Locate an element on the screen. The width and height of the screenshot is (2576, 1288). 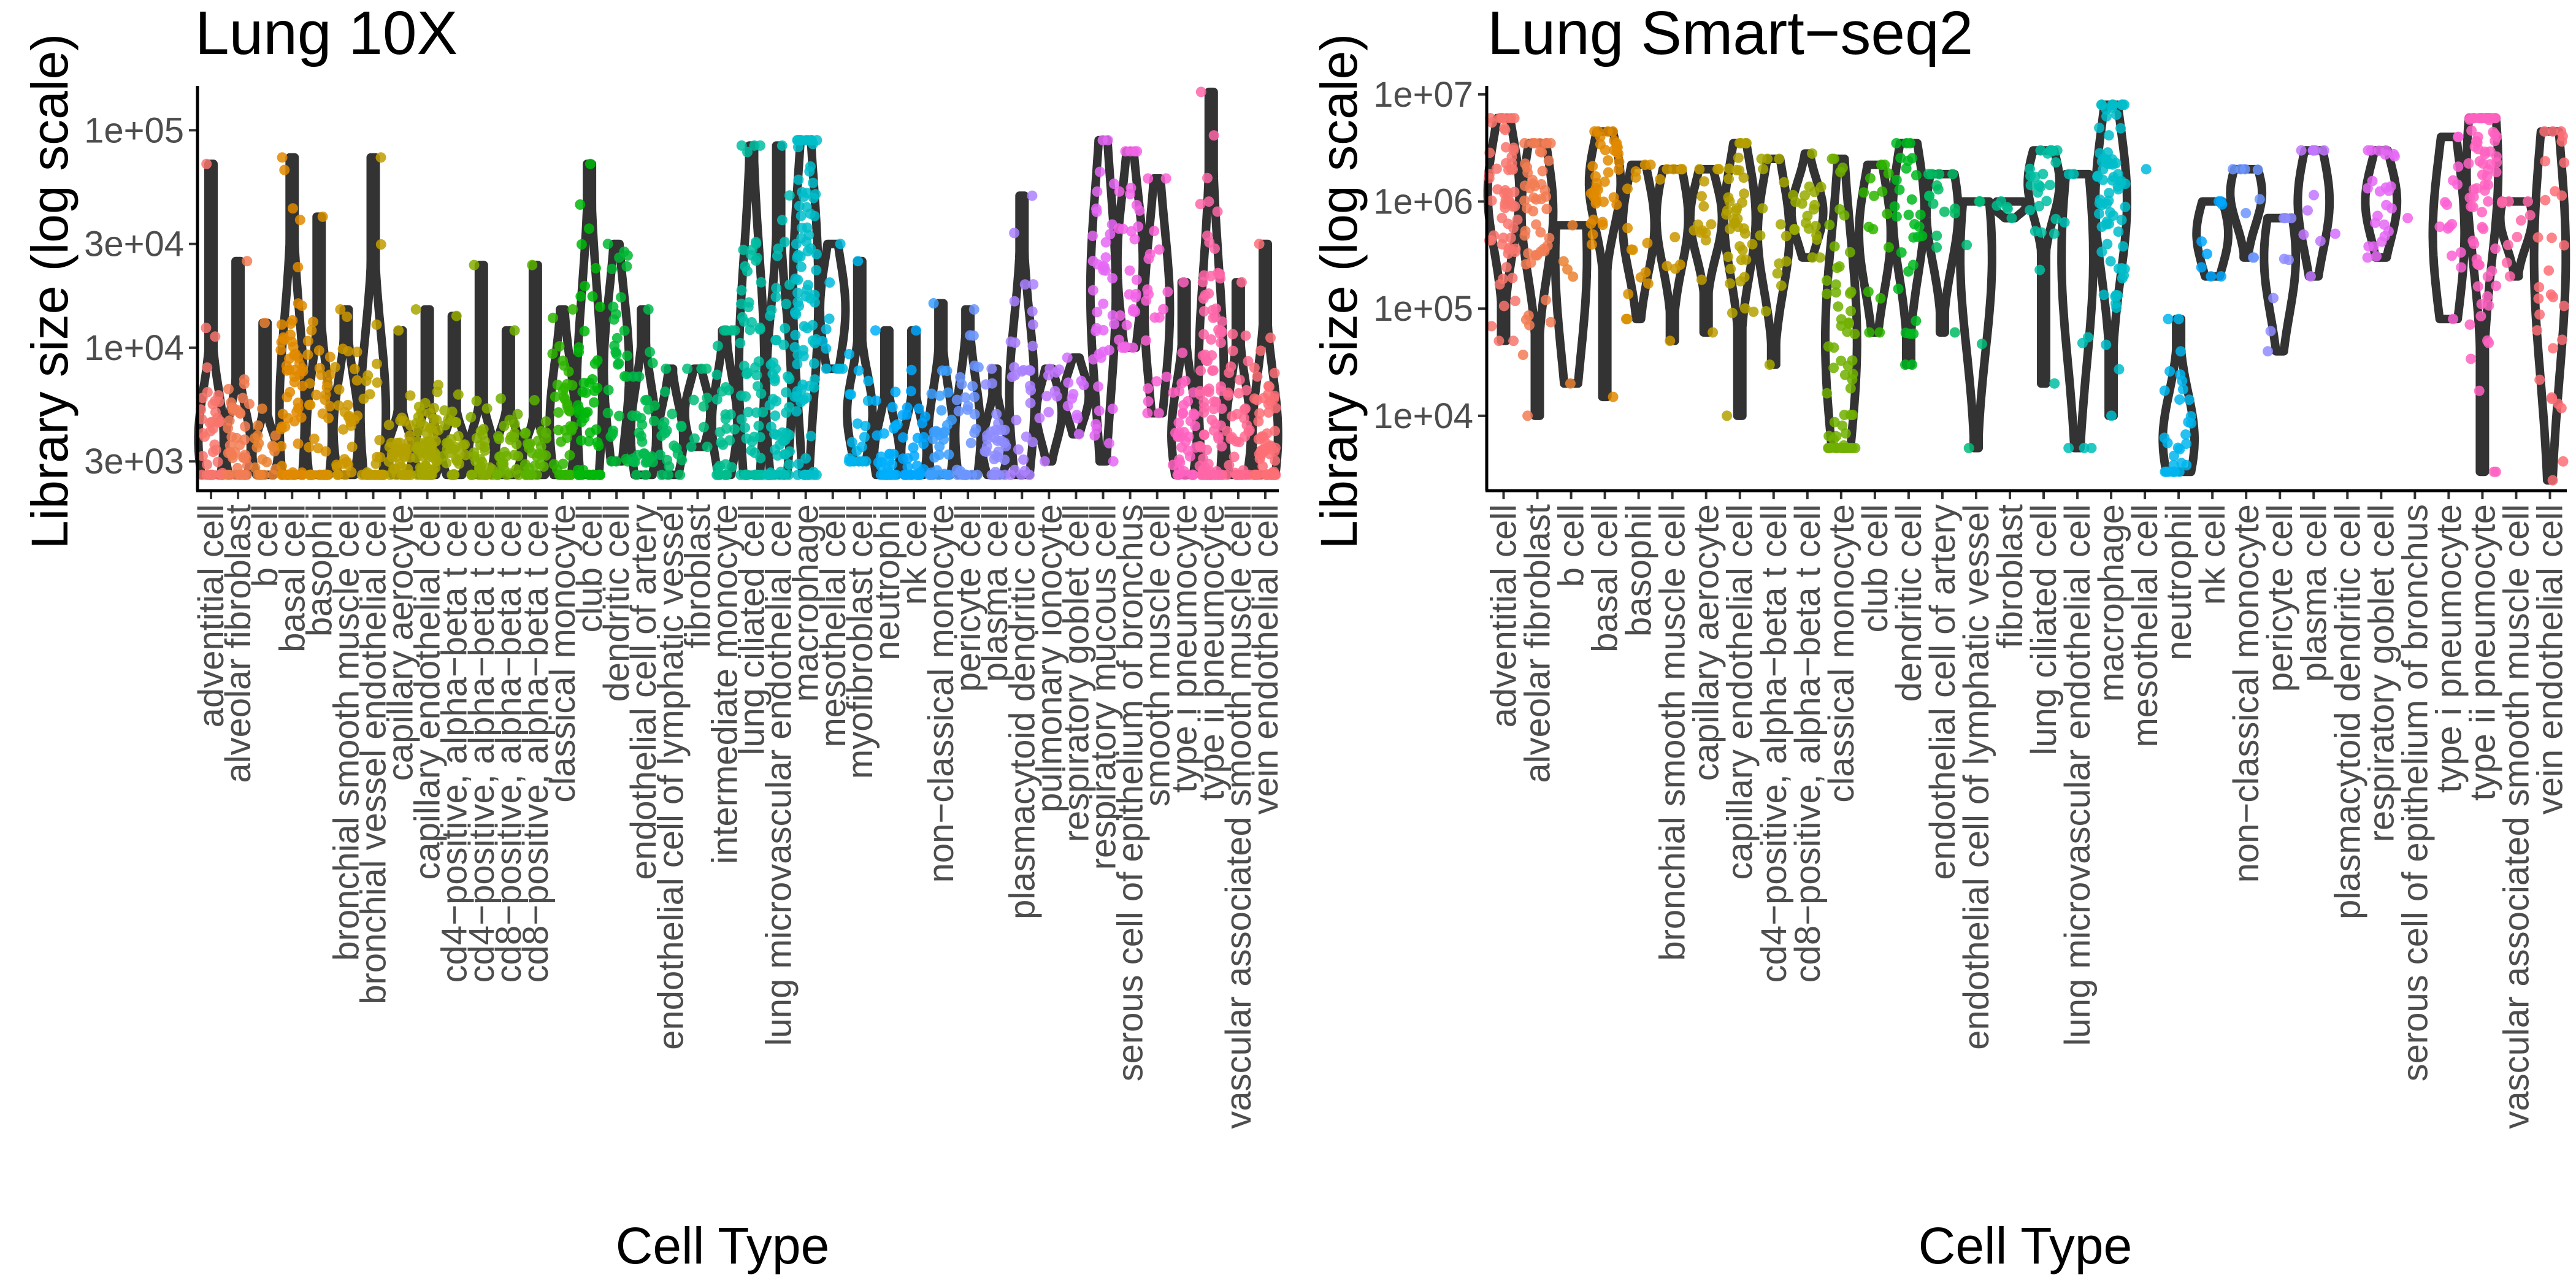
x-tick-label: smooth muscle cell is located at coordinates (1158, 655).